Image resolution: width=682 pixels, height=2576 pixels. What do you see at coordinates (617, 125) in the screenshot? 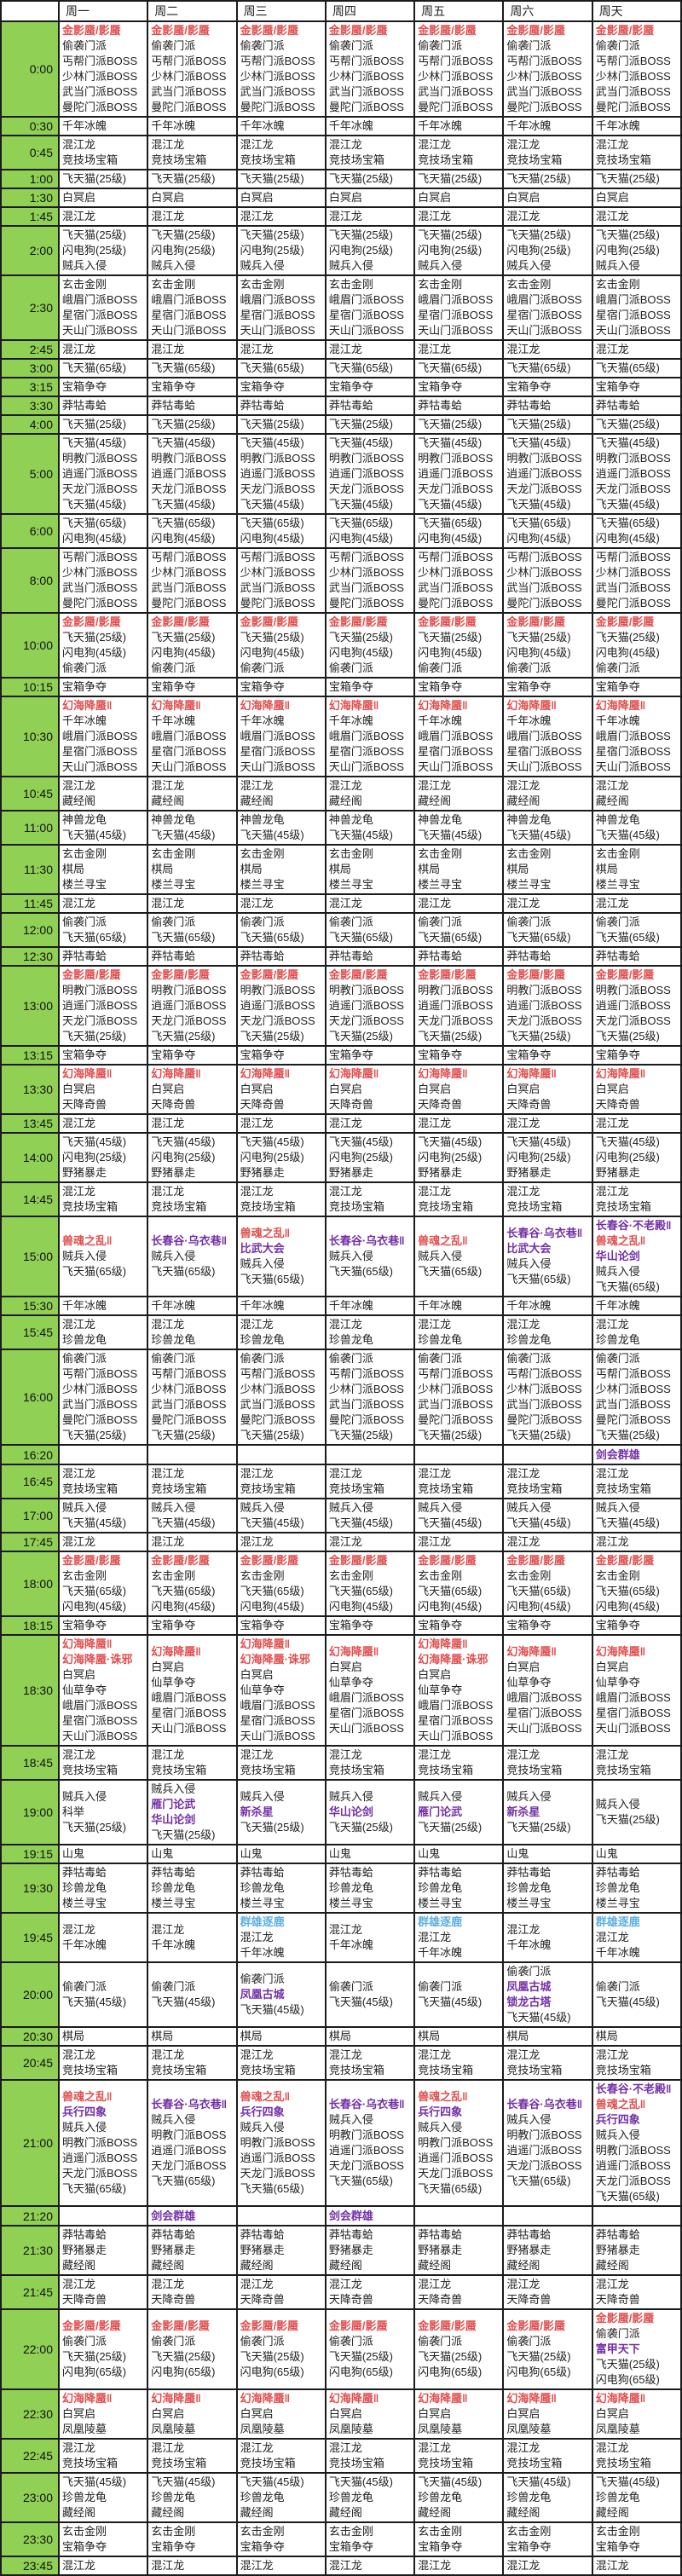
I see `event-label: 千年冰魄` at bounding box center [617, 125].